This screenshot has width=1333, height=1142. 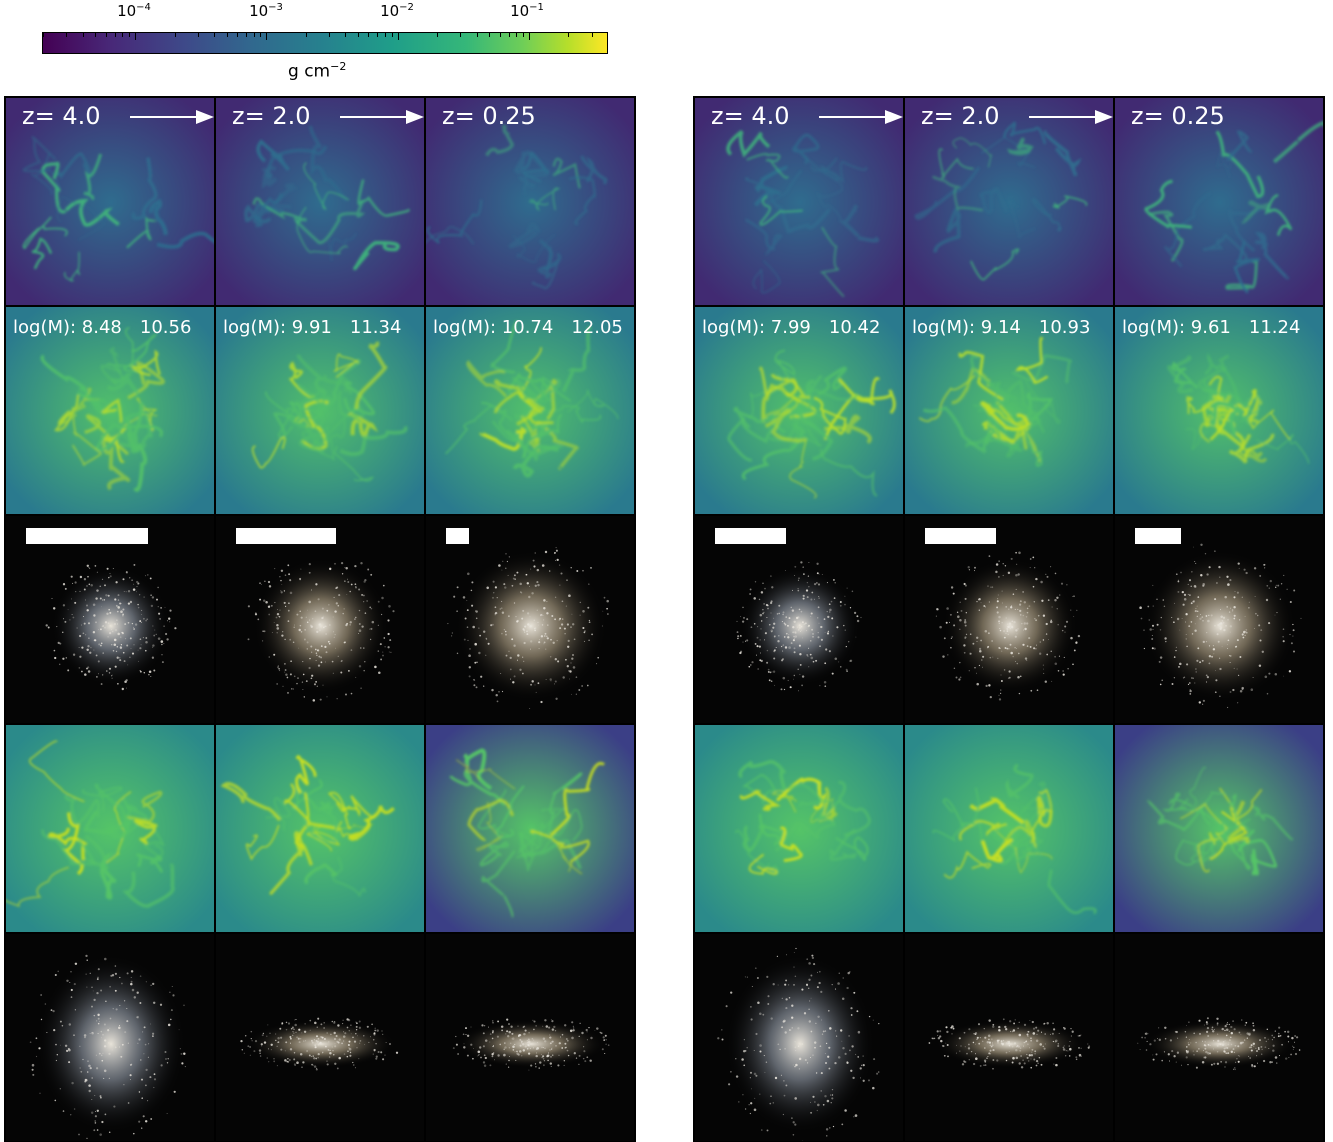 I want to click on face-on-gas-panel: log(M): 10.74 12.05, so click(x=530, y=410).